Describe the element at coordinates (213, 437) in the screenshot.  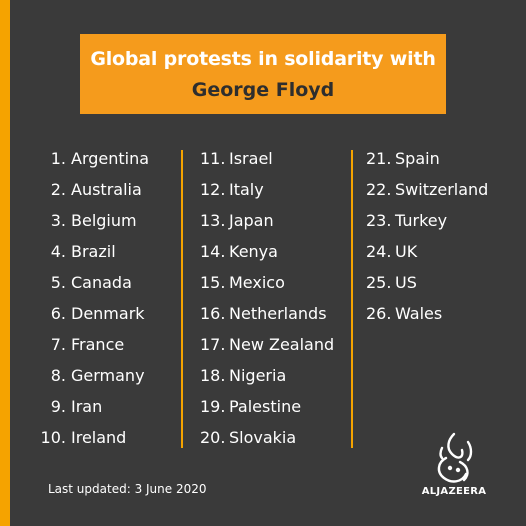
I see `country-rank: 20.` at that location.